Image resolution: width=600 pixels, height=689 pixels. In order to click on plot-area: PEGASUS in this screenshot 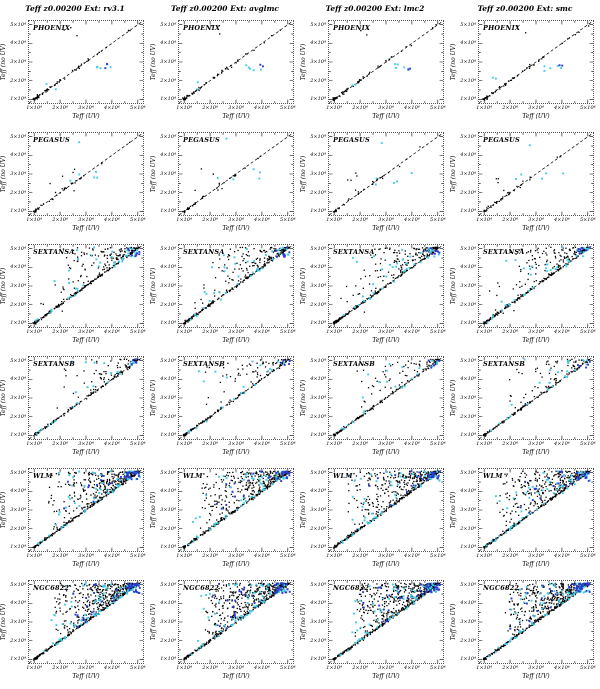, I will do `click(536, 174)`.